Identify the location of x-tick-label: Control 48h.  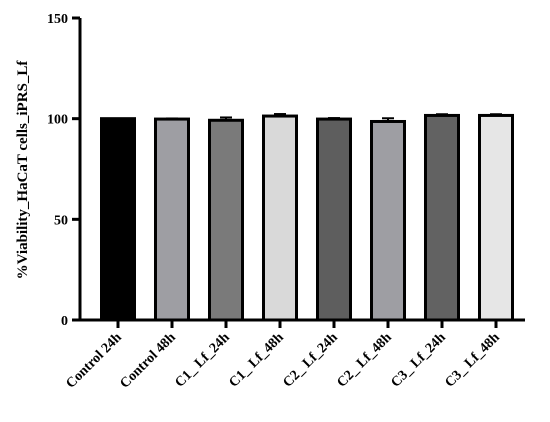
(148, 360).